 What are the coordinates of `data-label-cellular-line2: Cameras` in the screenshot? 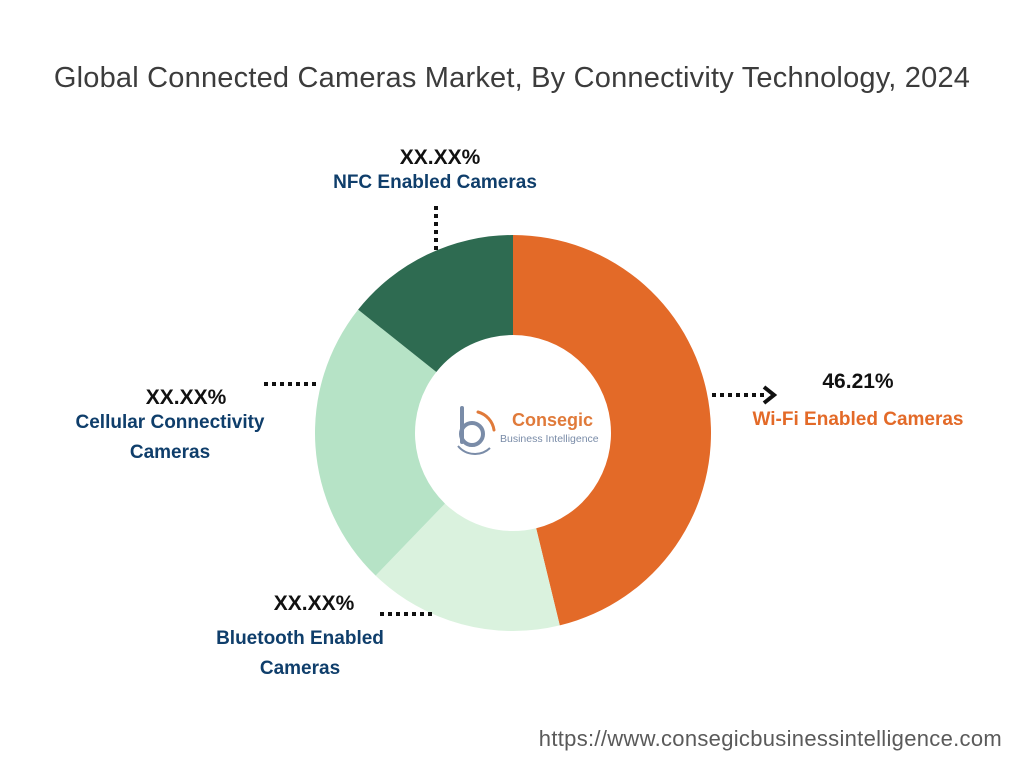 It's located at (170, 452).